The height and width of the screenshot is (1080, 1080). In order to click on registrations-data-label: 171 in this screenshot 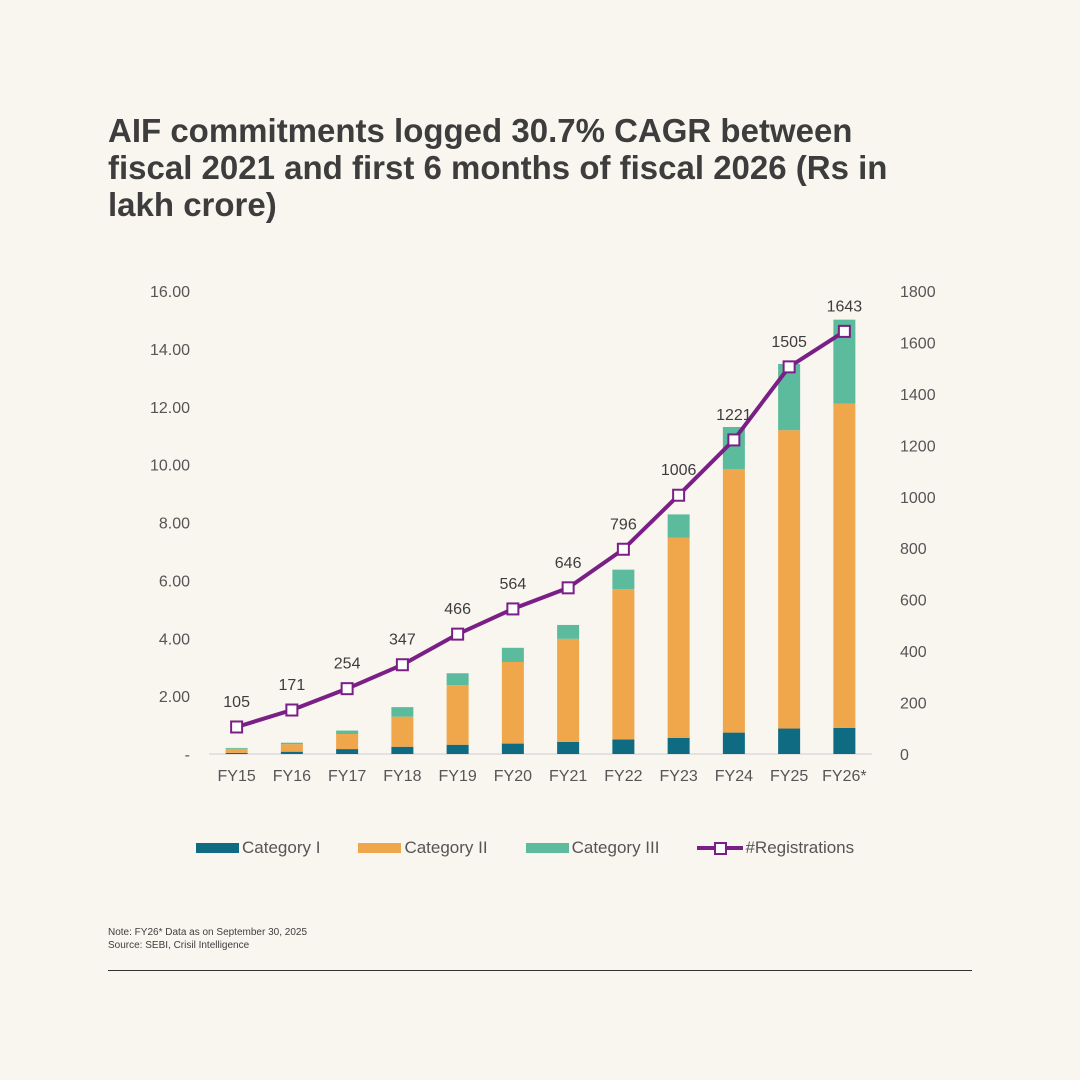, I will do `click(292, 685)`.